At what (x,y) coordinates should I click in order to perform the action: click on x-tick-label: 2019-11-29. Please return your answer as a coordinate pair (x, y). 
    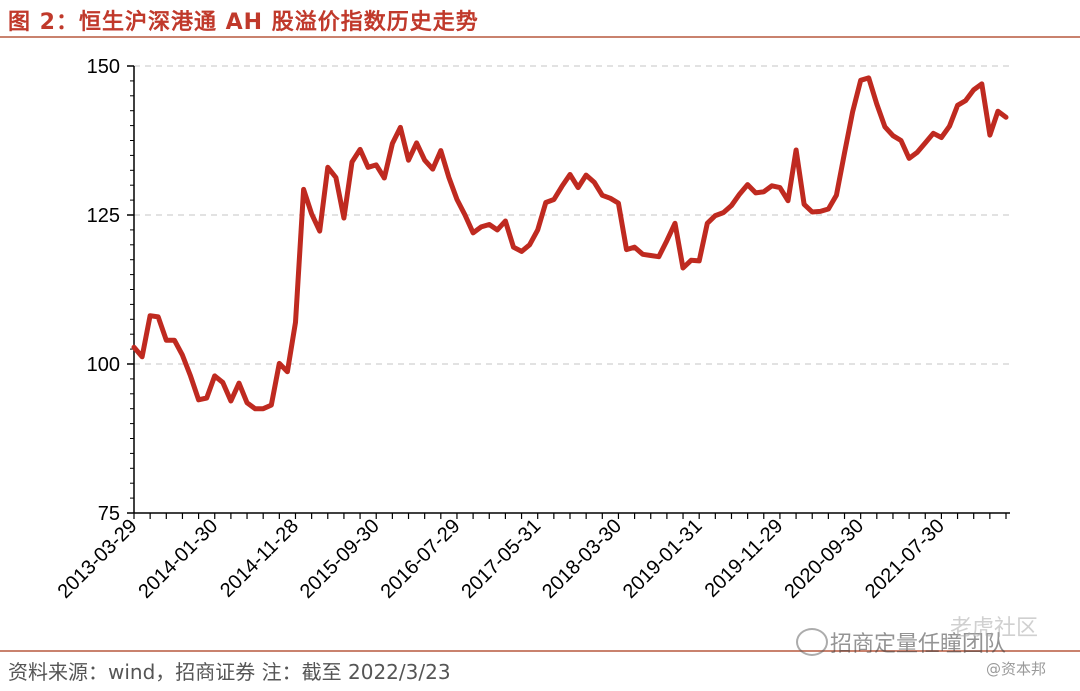
    Looking at the image, I should click on (744, 558).